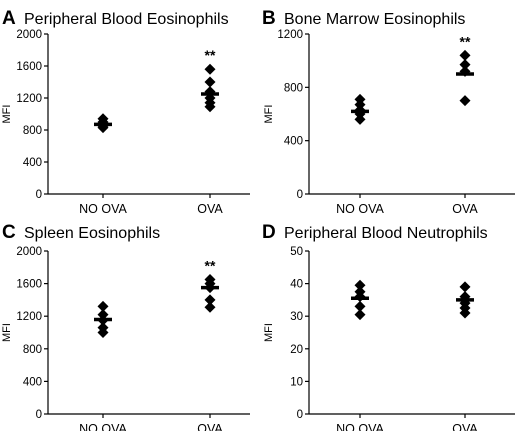 This screenshot has width=520, height=436. I want to click on panel-title: Peripheral Blood Neutrophils, so click(386, 233).